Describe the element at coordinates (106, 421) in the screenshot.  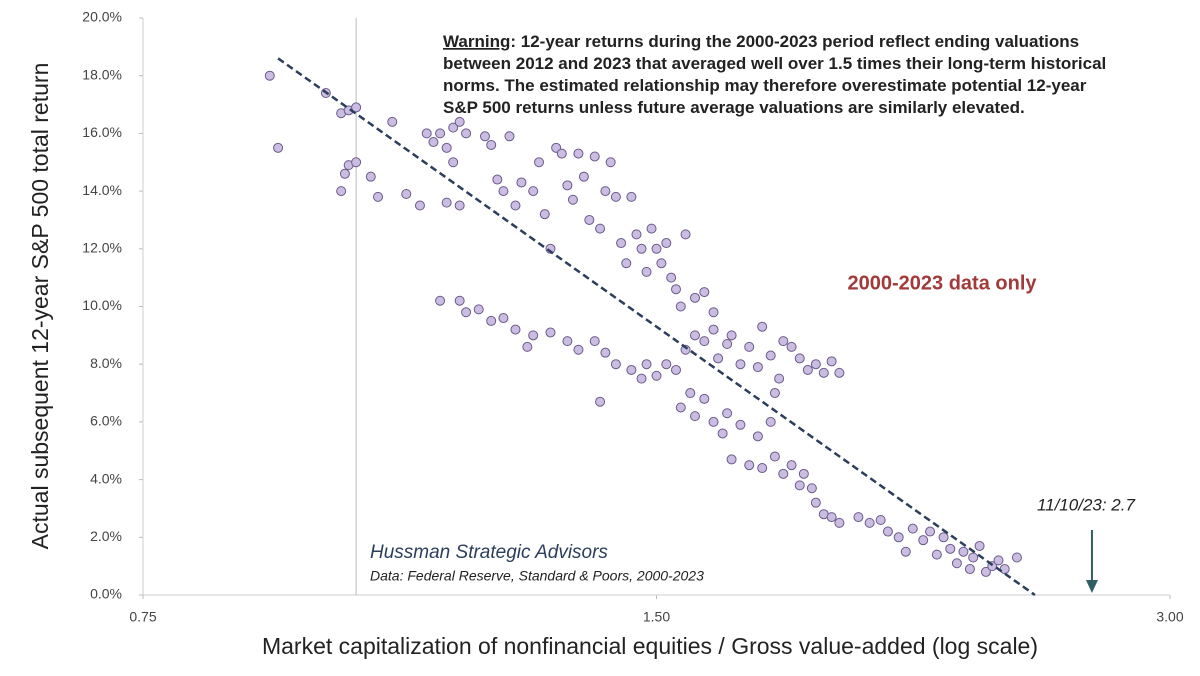
I see `y-tick-label: 6.0%` at that location.